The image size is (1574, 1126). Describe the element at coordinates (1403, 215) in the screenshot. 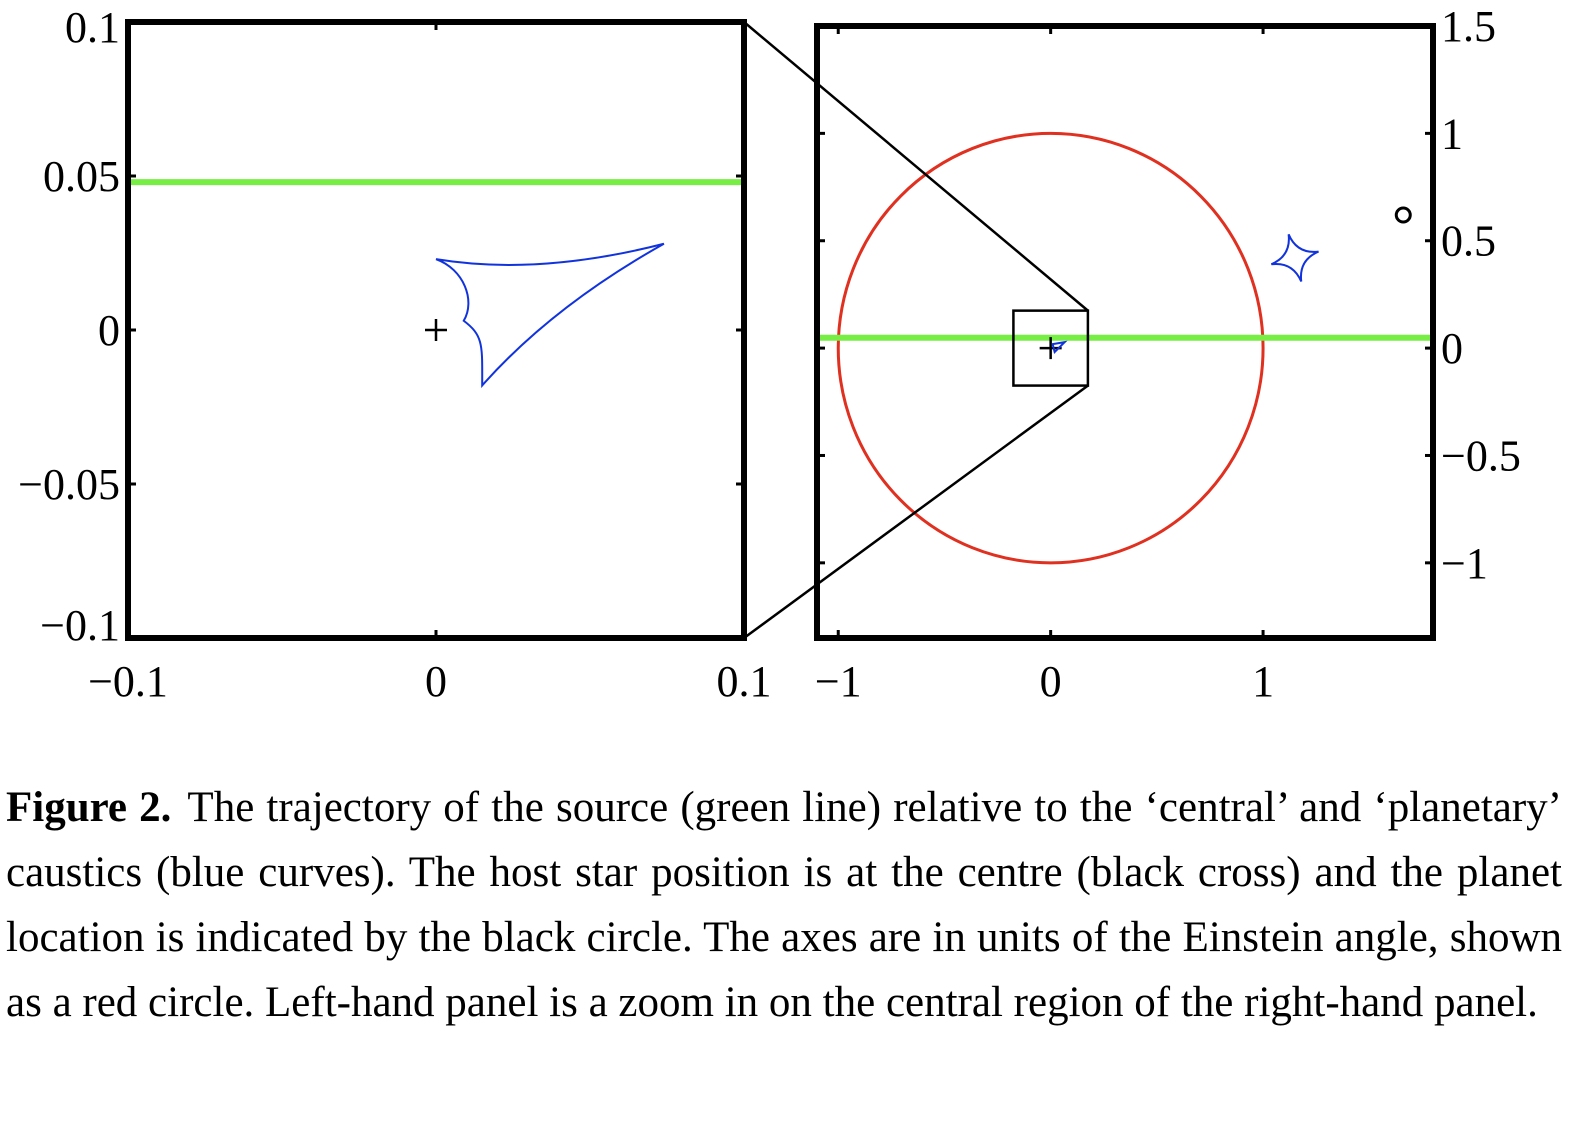

I see `planet-marker` at that location.